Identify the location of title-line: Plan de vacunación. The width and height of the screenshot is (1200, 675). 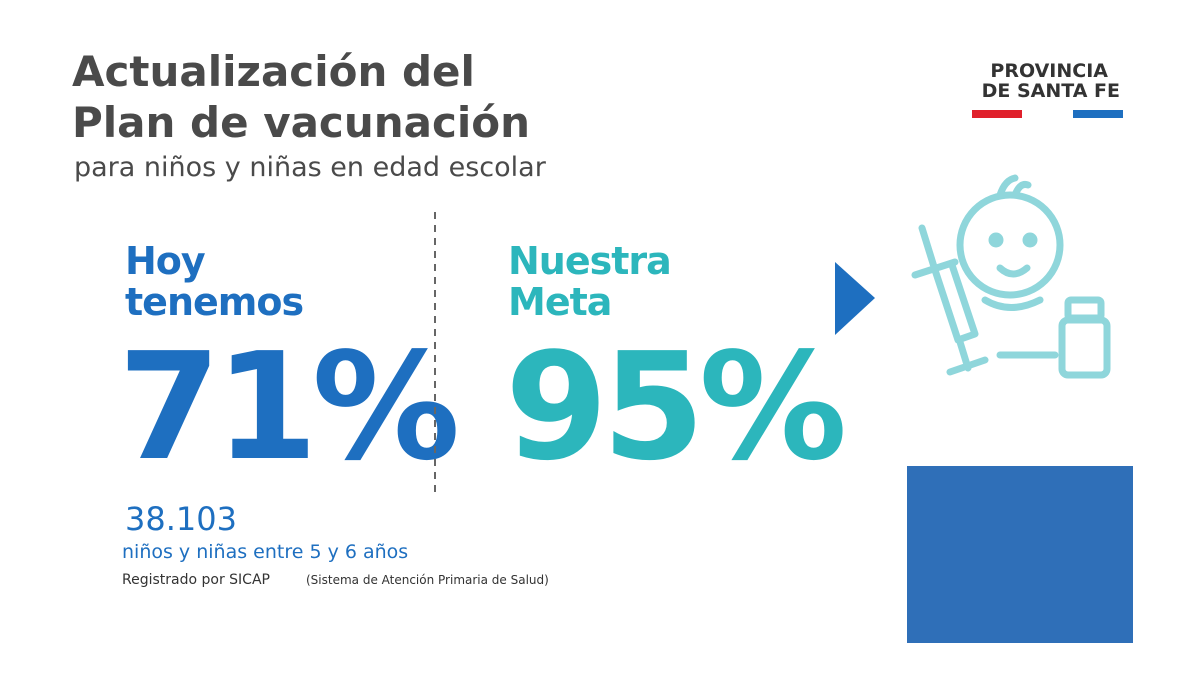
(301, 122).